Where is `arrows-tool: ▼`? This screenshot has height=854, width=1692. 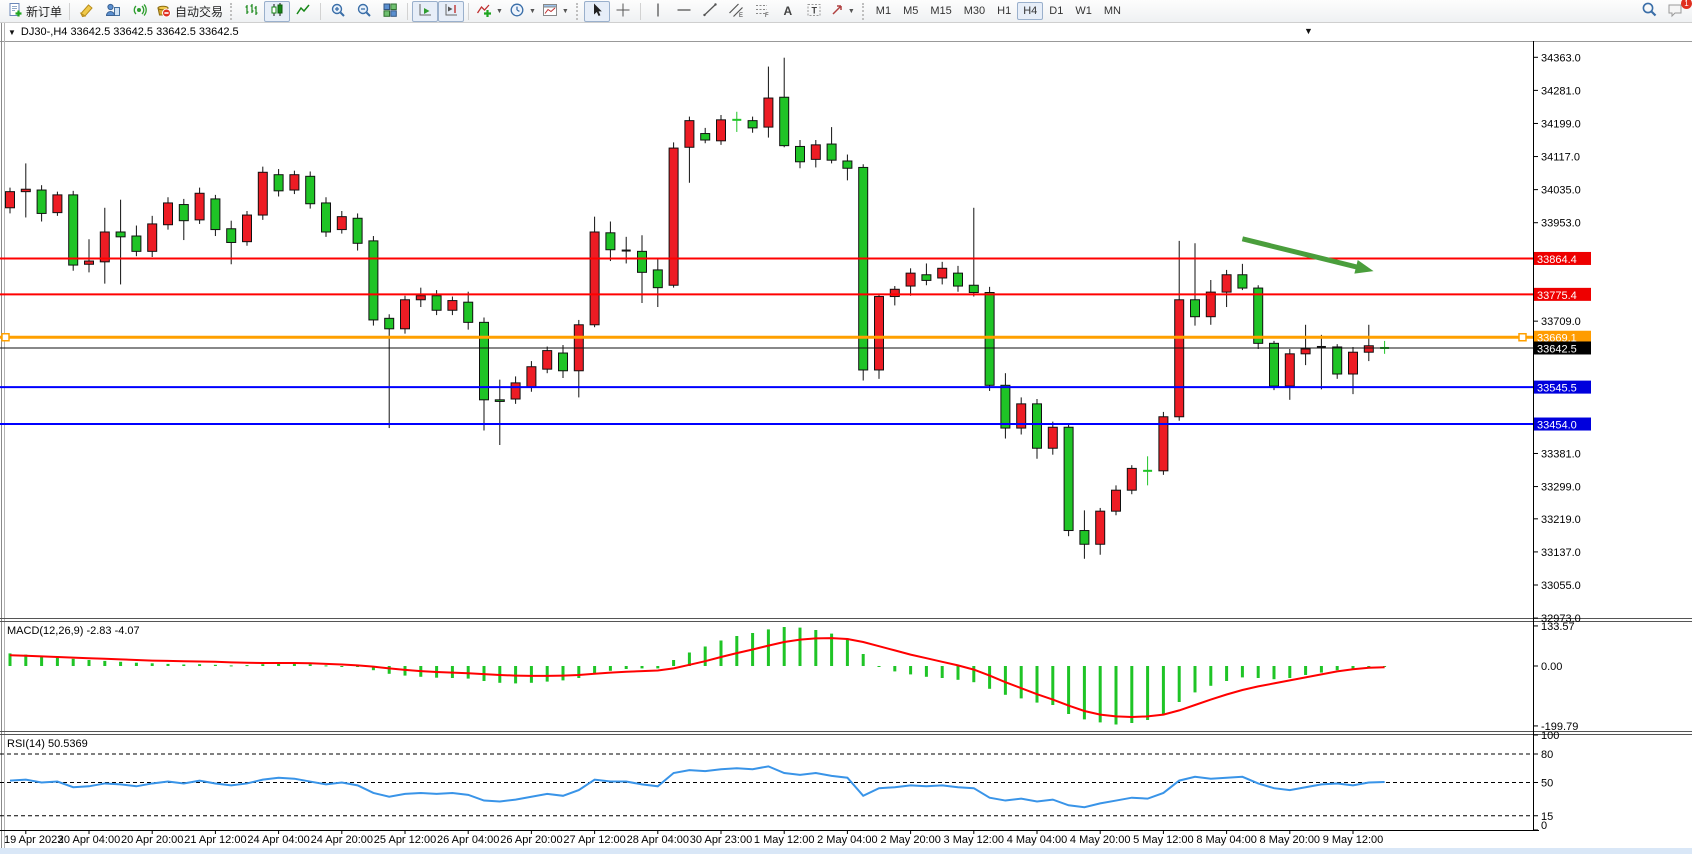
arrows-tool: ▼ is located at coordinates (842, 11).